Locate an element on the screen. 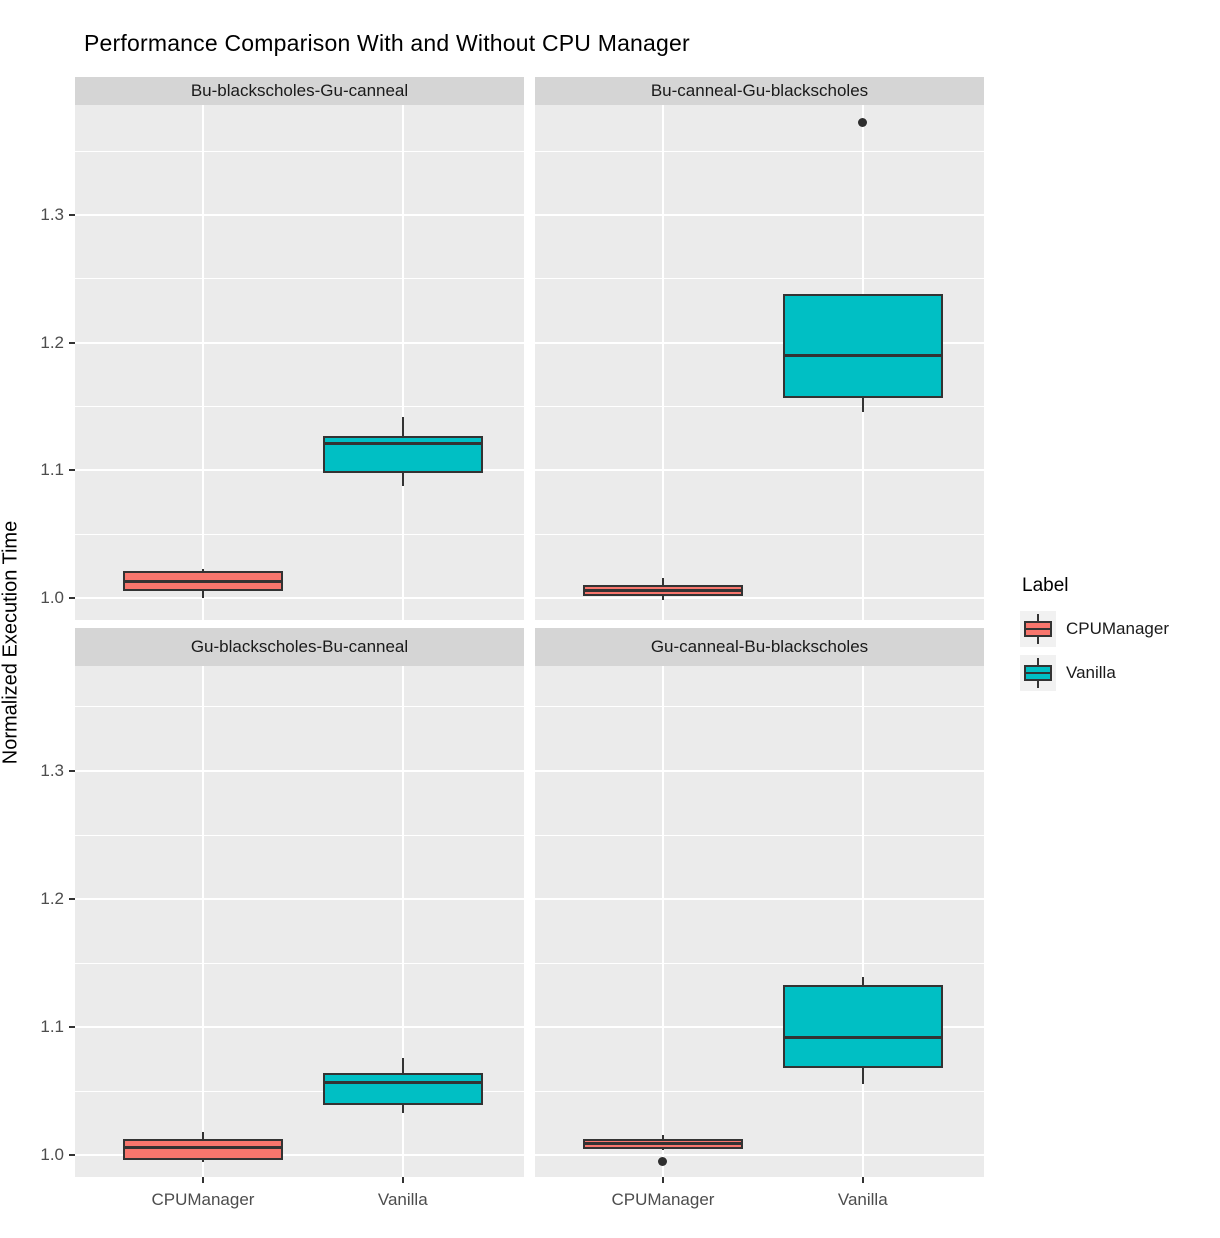 This screenshot has width=1220, height=1238. legend-title: Label is located at coordinates (1045, 585).